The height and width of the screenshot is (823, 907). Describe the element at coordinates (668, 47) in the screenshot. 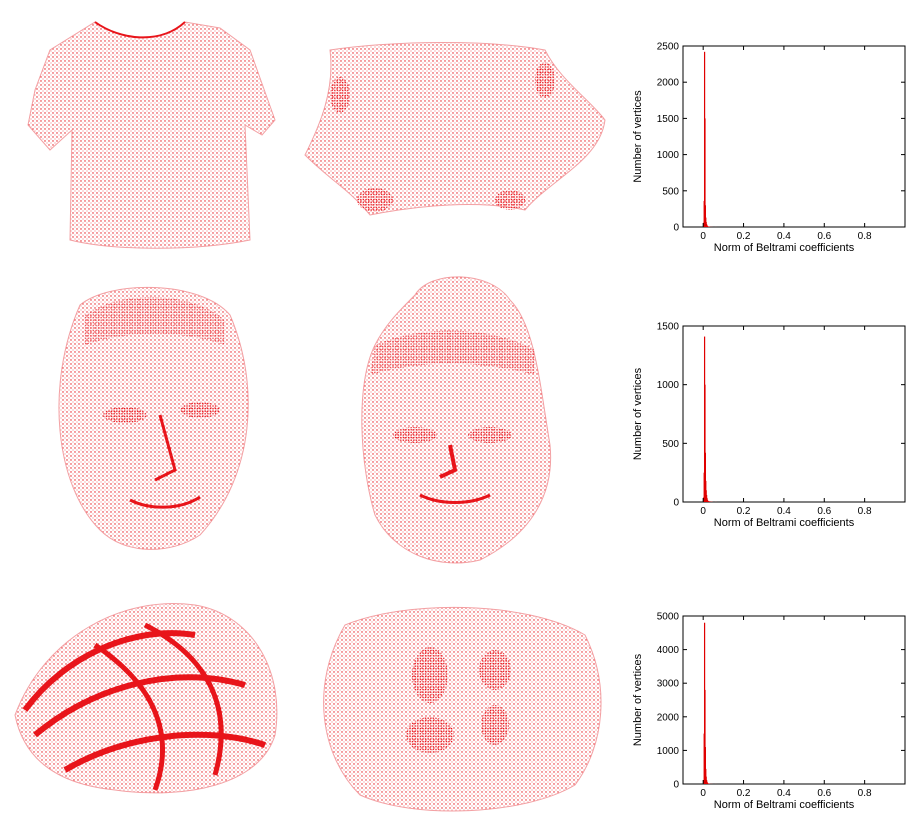

I see `y-tick-label: 2500` at that location.